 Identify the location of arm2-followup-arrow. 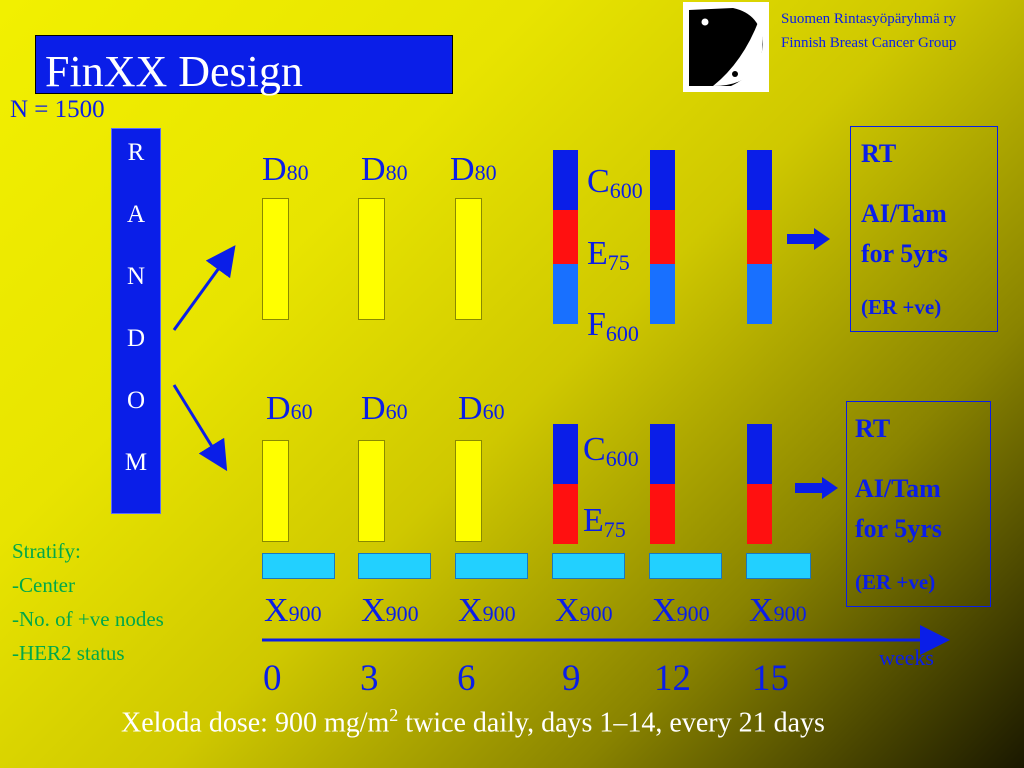
(816, 488).